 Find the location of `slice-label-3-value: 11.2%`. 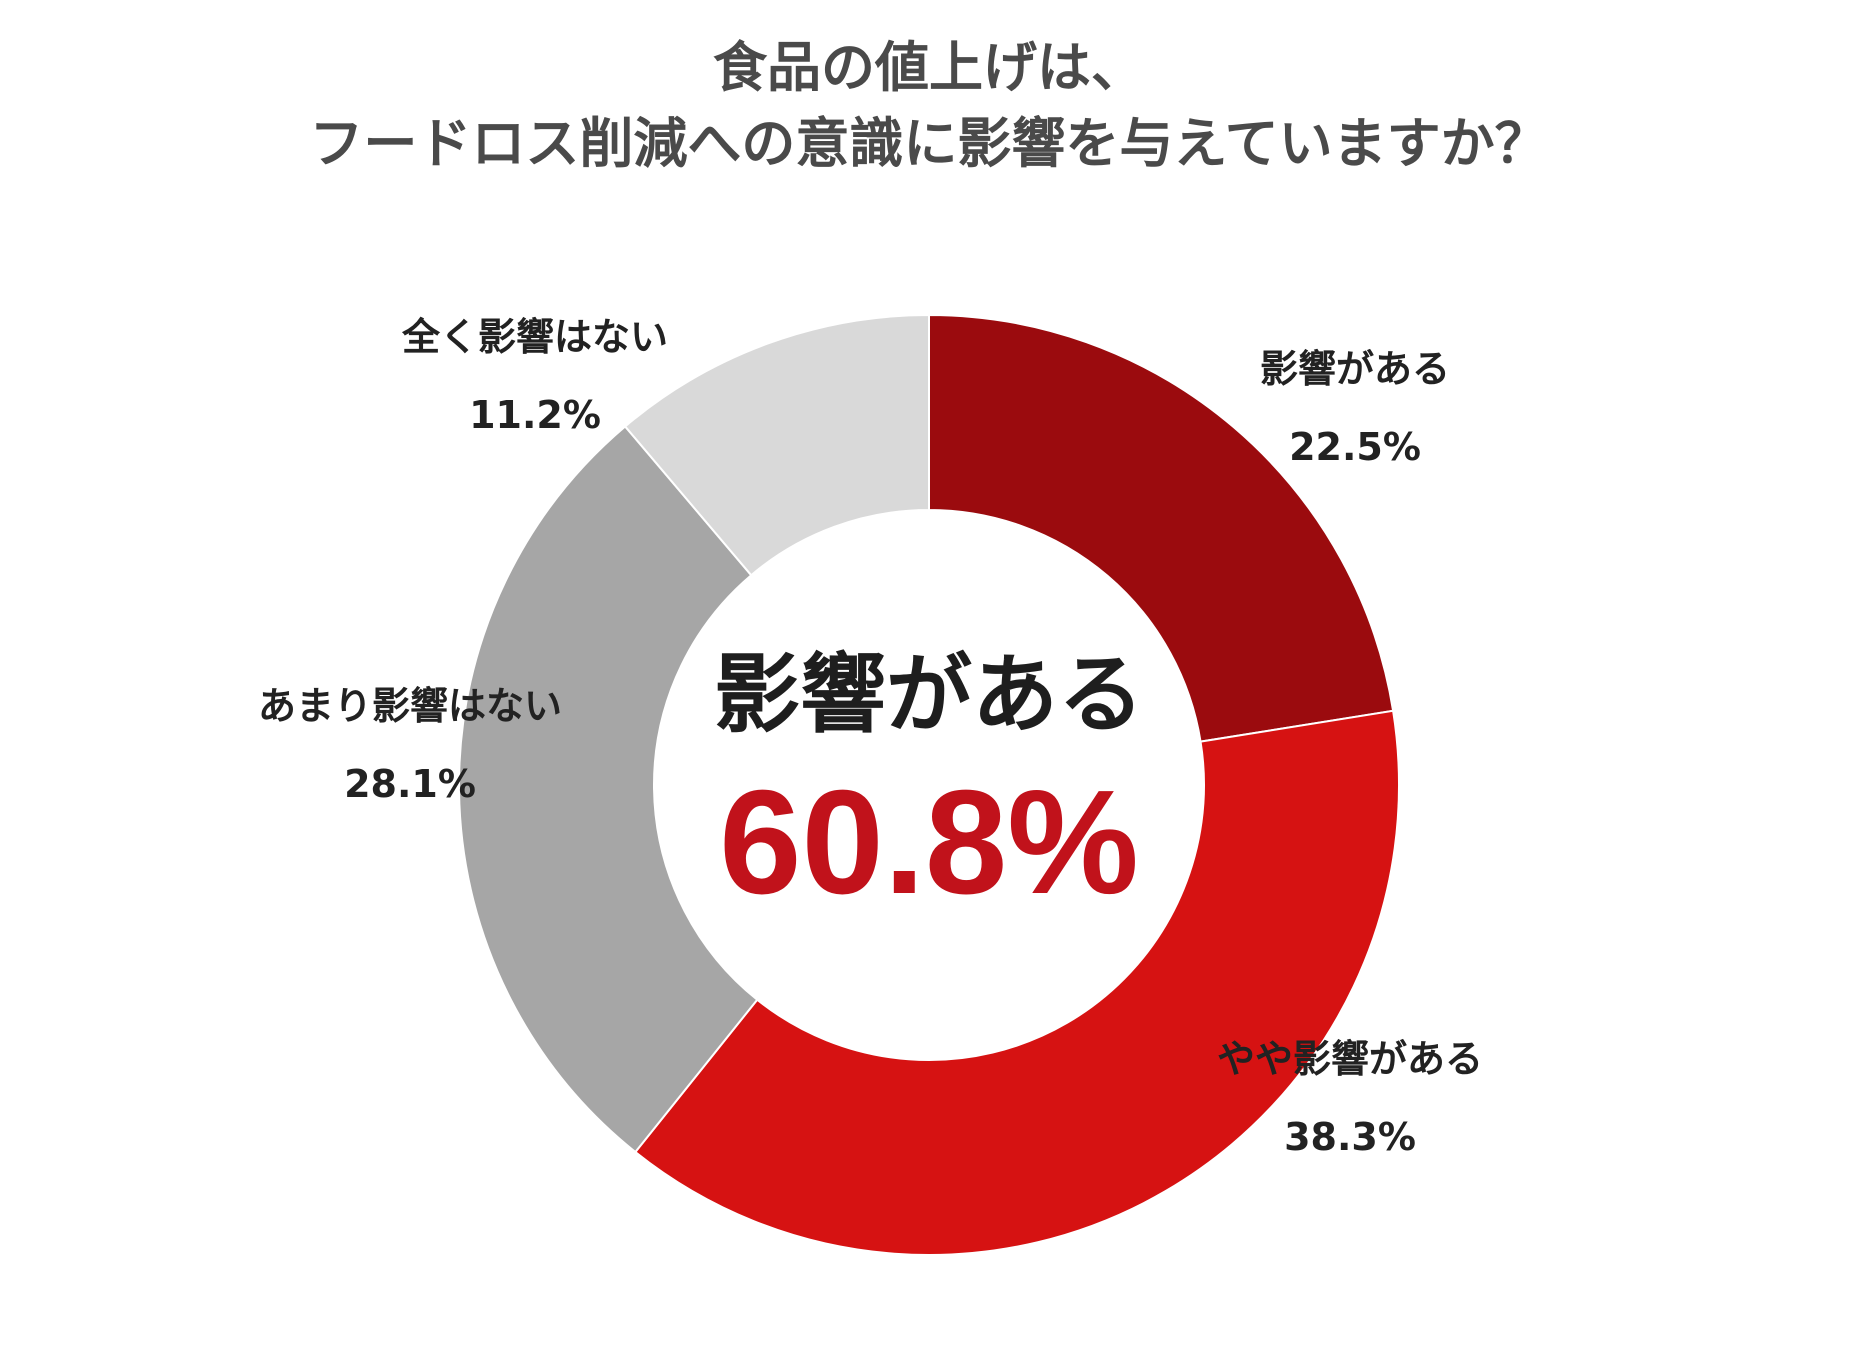

slice-label-3-value: 11.2% is located at coordinates (535, 415).